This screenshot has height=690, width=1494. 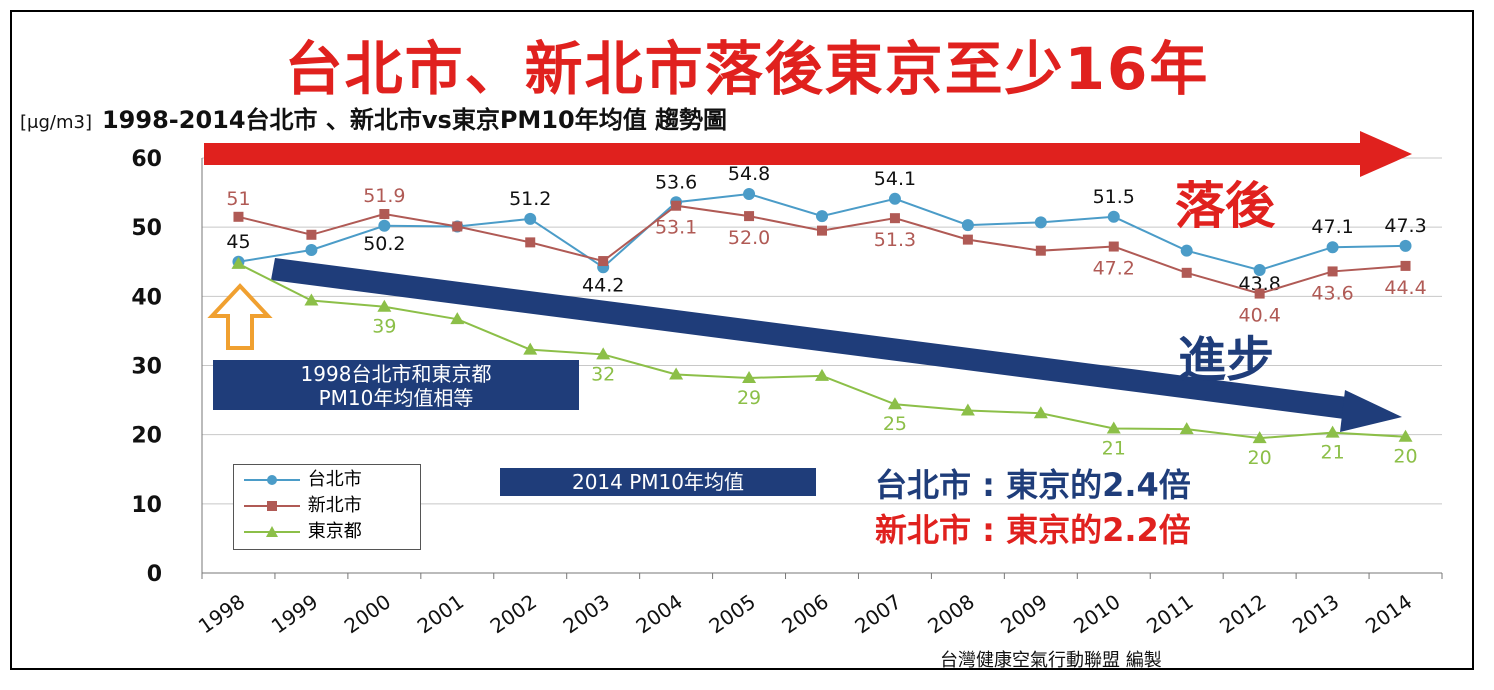 What do you see at coordinates (1114, 269) in the screenshot?
I see `data-label: 47.2` at bounding box center [1114, 269].